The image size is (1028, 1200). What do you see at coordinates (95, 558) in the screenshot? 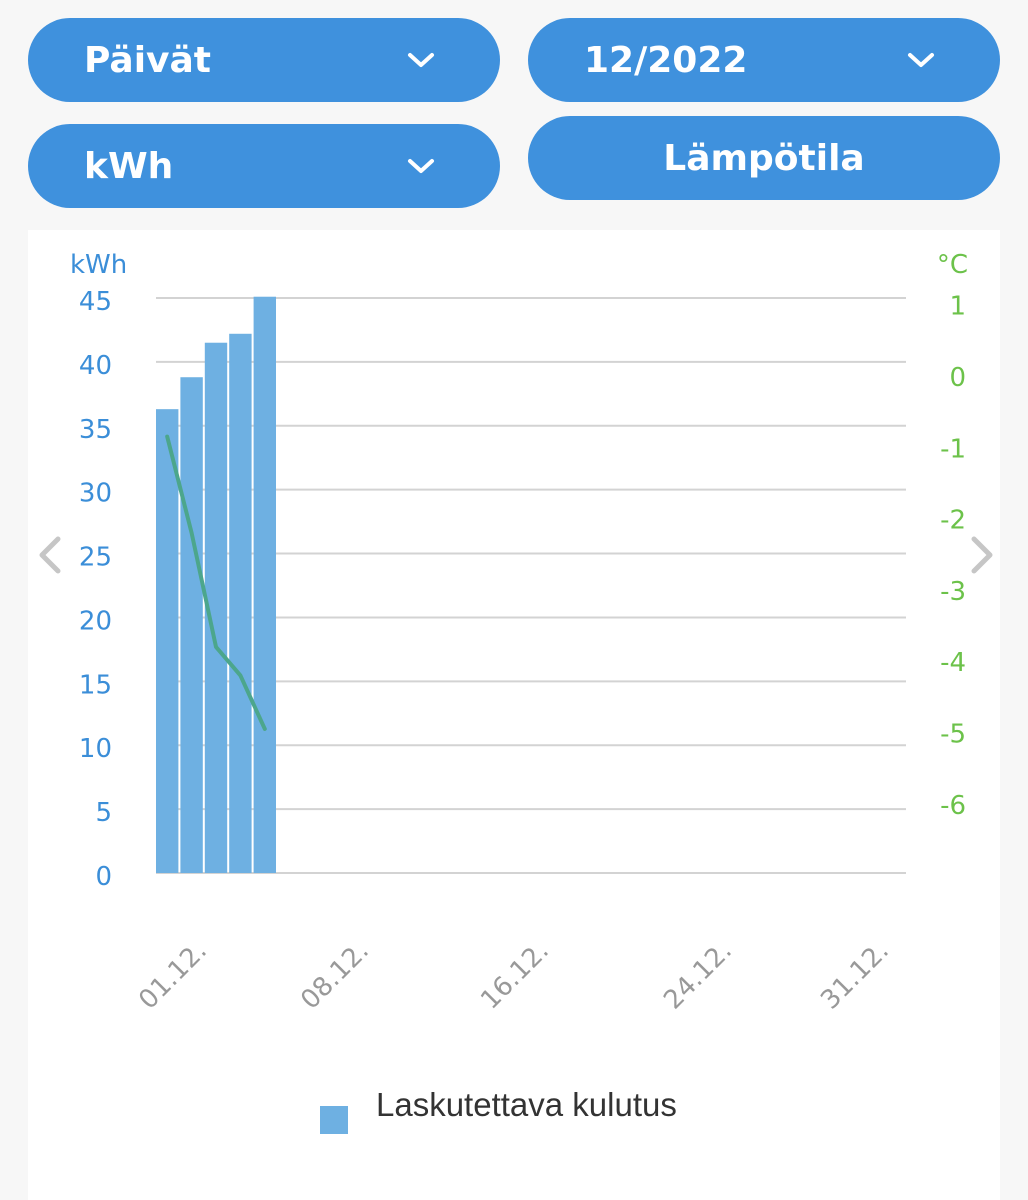
I see `left-axis-tick-label: 25` at bounding box center [95, 558].